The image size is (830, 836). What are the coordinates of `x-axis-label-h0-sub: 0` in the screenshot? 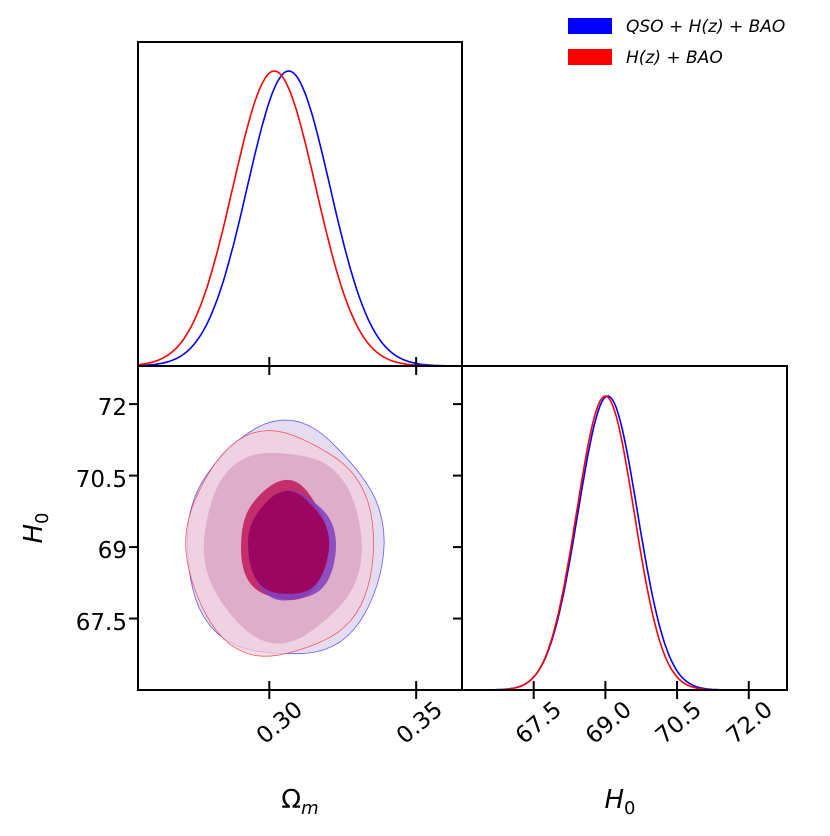 It's located at (629, 808).